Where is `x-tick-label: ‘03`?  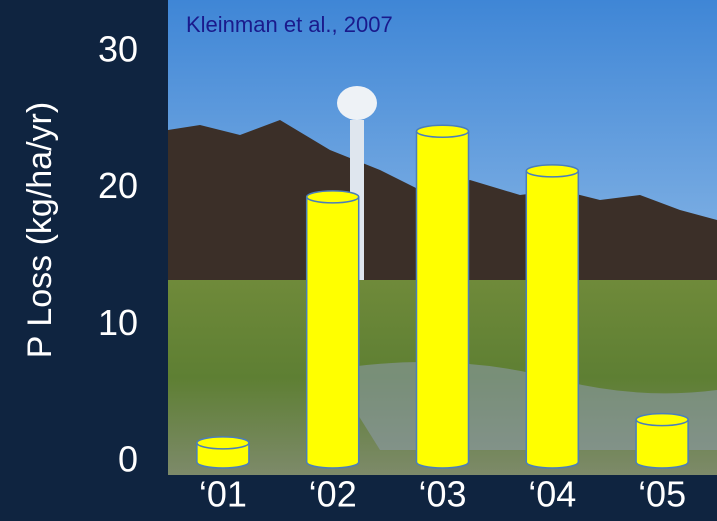
x-tick-label: ‘03 is located at coordinates (442, 494).